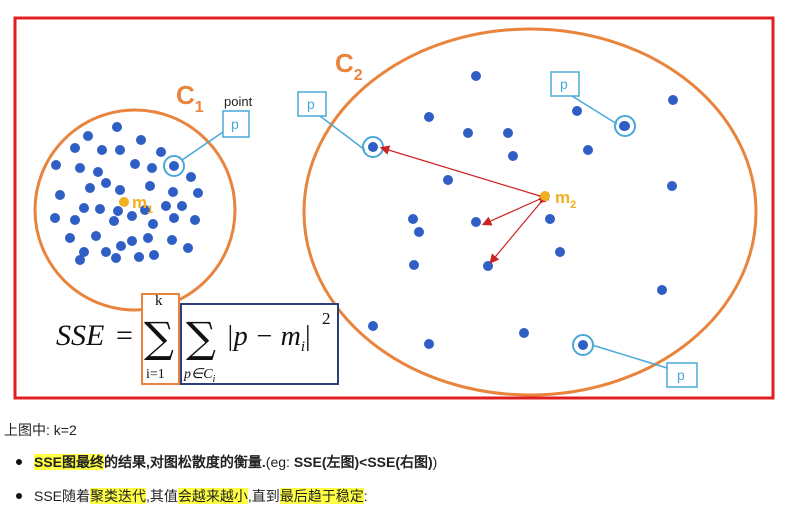 The width and height of the screenshot is (804, 527). I want to click on cluster-c2-label: C2, so click(349, 66).